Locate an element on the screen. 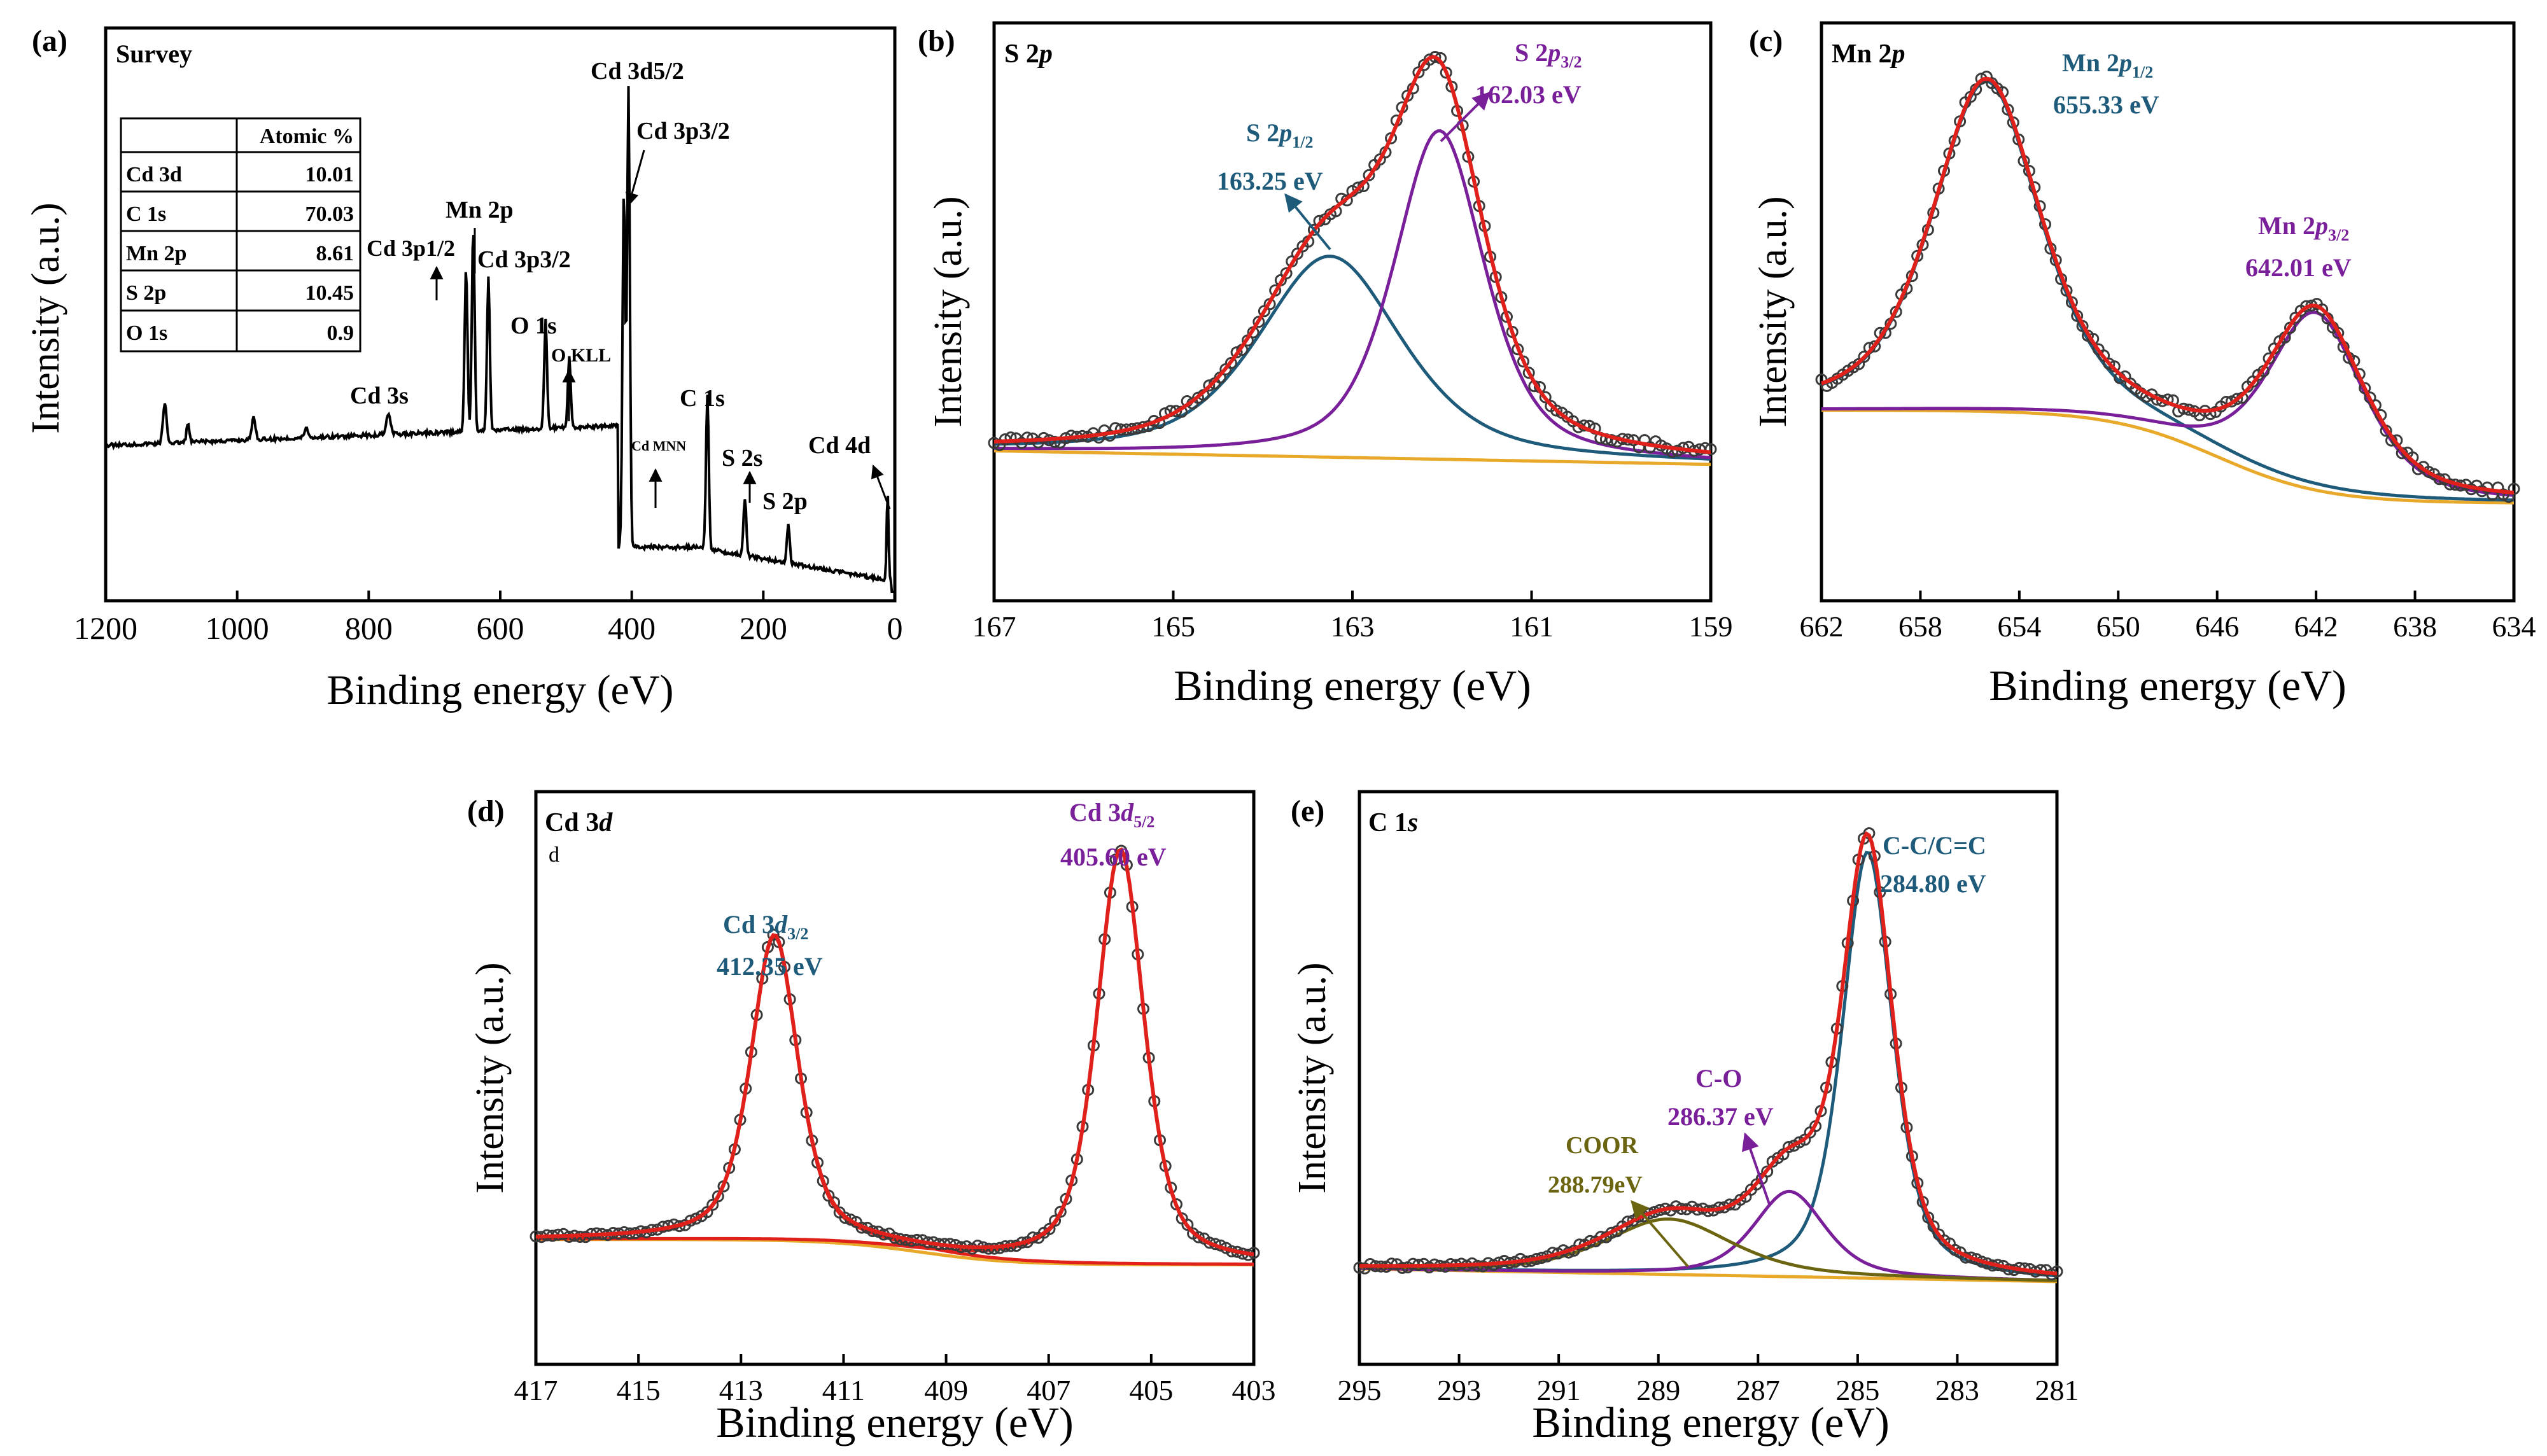 The height and width of the screenshot is (1456, 2547). panel-b-curves is located at coordinates (1352, 258).